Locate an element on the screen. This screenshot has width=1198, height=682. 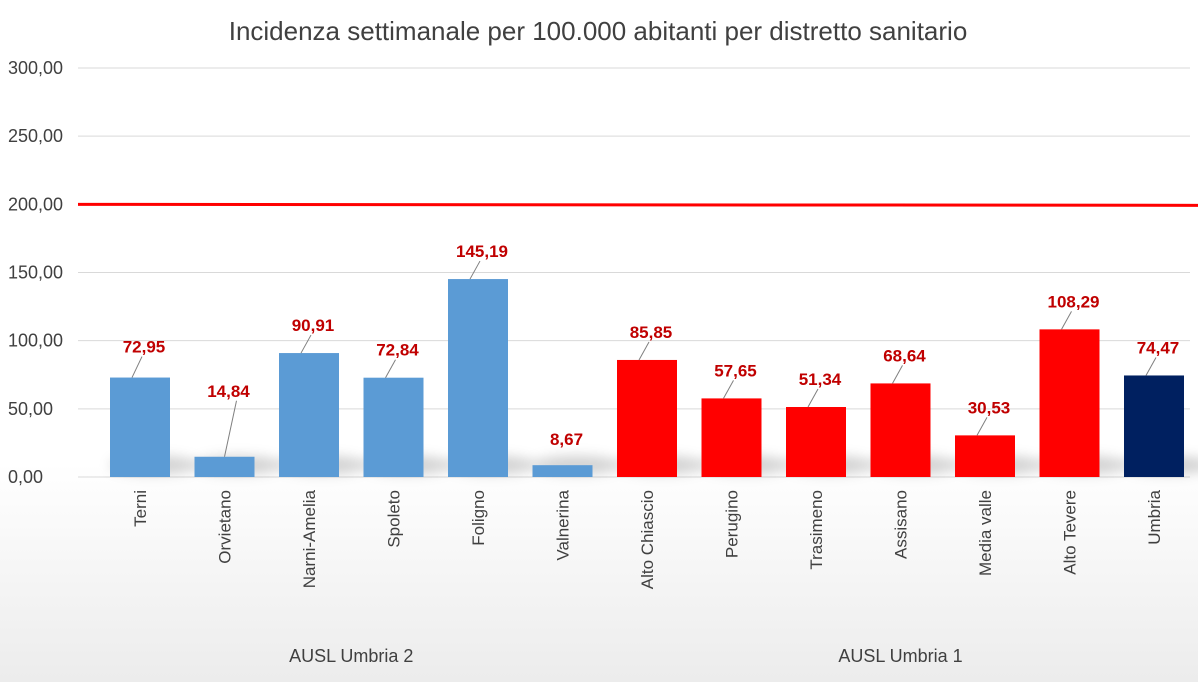
data-label: 90,91 is located at coordinates (313, 325).